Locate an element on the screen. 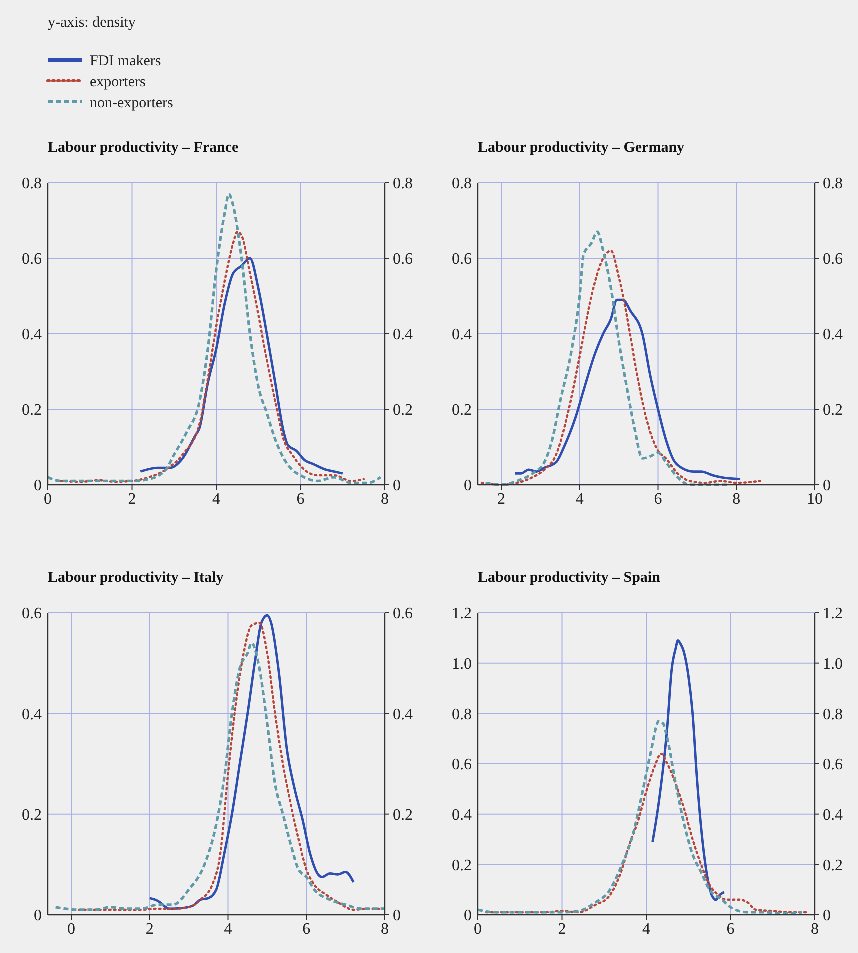 This screenshot has height=953, width=858. legend-label: non-exporters is located at coordinates (132, 103).